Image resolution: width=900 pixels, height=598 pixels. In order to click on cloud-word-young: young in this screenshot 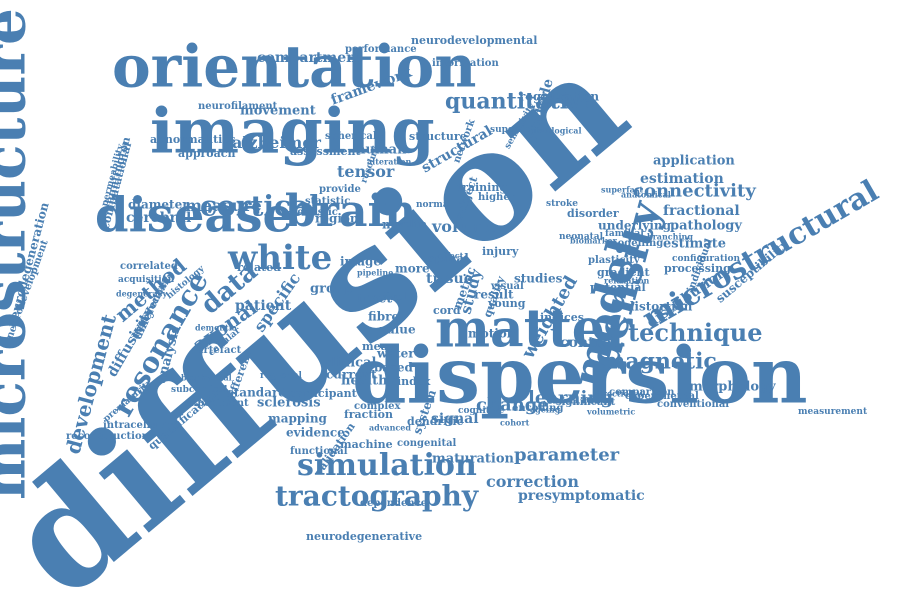, I will do `click(507, 304)`.